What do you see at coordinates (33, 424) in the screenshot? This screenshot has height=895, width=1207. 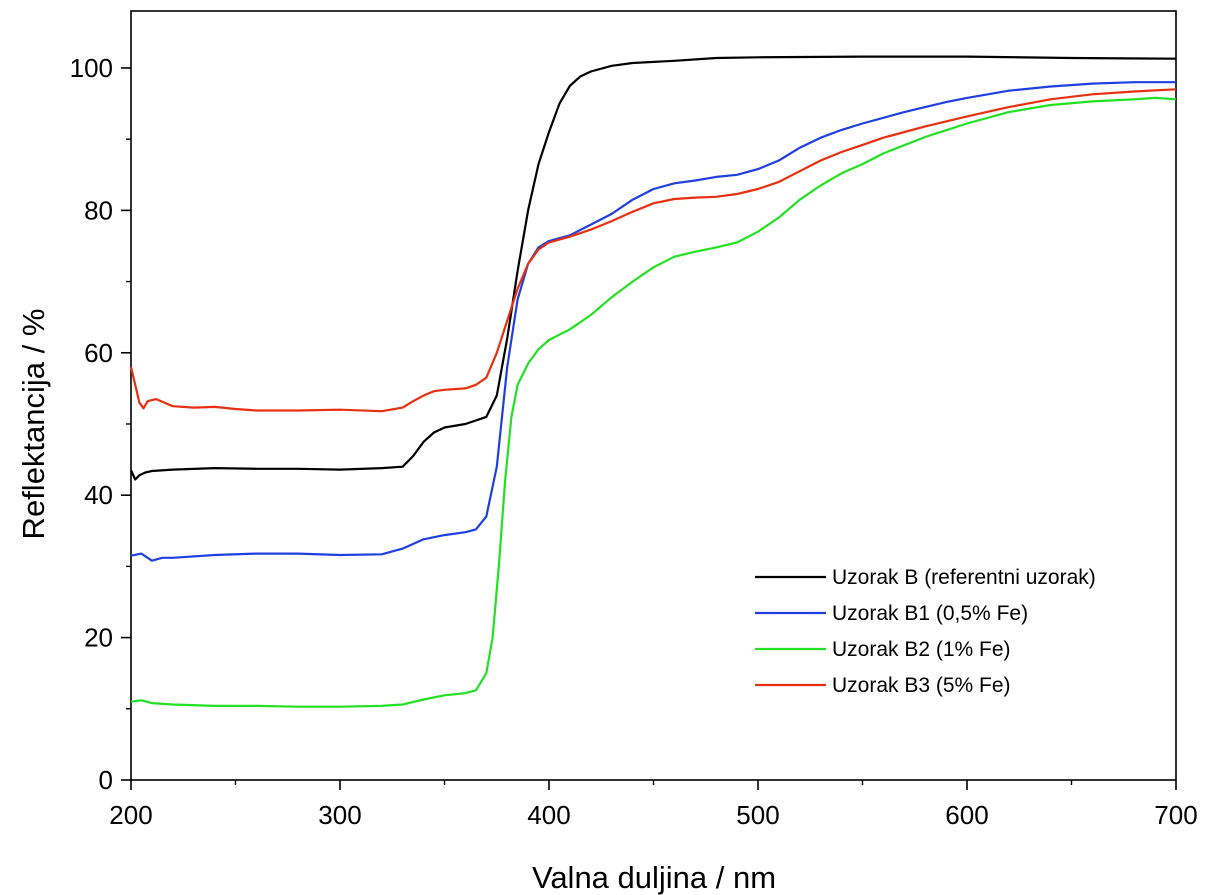 I see `y-axis-title: Reflektancija / %` at bounding box center [33, 424].